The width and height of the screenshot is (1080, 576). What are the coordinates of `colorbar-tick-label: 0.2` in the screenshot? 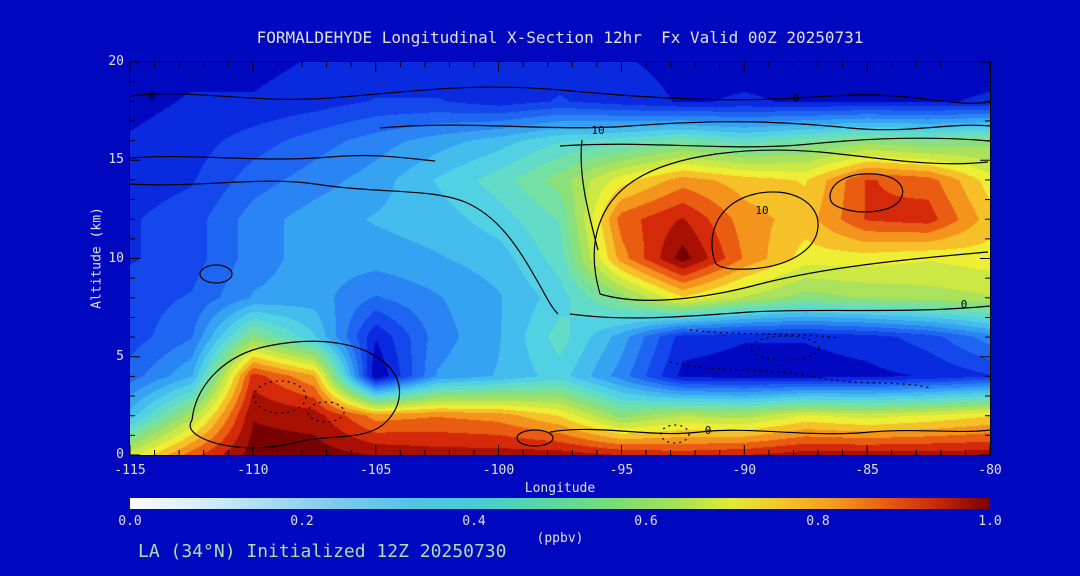 It's located at (302, 521).